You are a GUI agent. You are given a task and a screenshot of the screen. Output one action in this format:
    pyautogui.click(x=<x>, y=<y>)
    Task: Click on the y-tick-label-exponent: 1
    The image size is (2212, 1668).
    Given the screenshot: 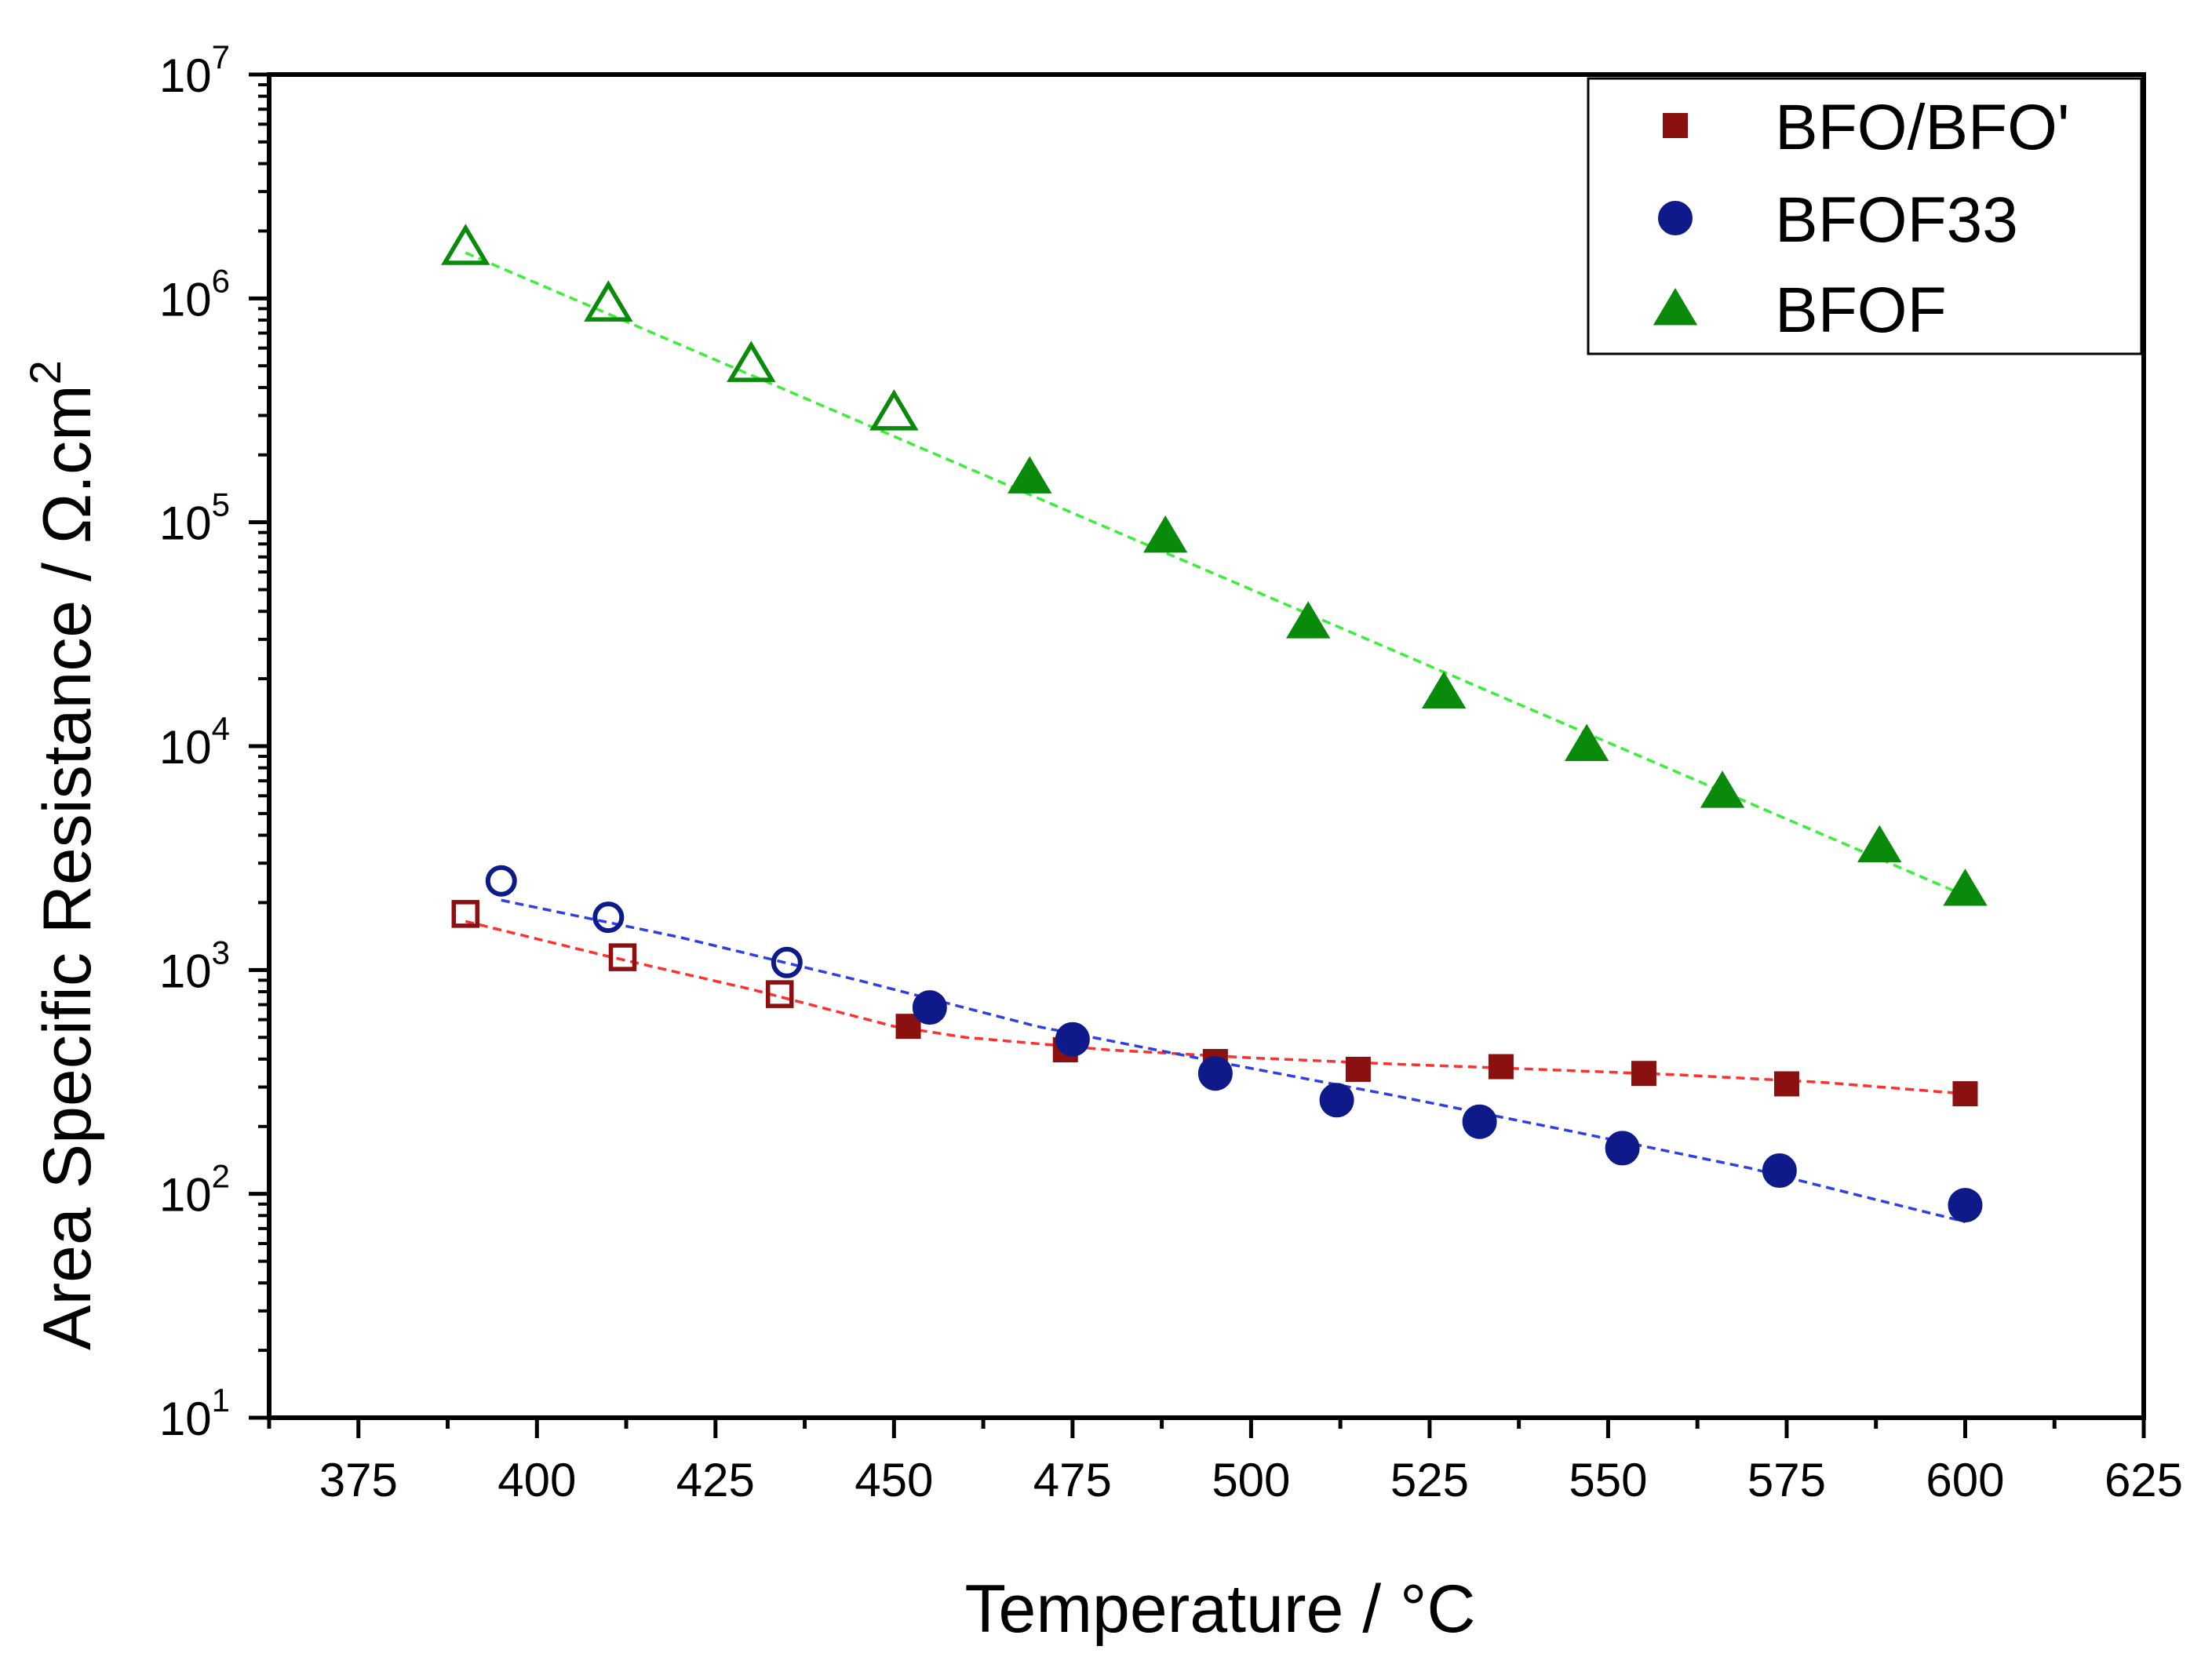 What is the action you would take?
    pyautogui.click(x=221, y=1400)
    